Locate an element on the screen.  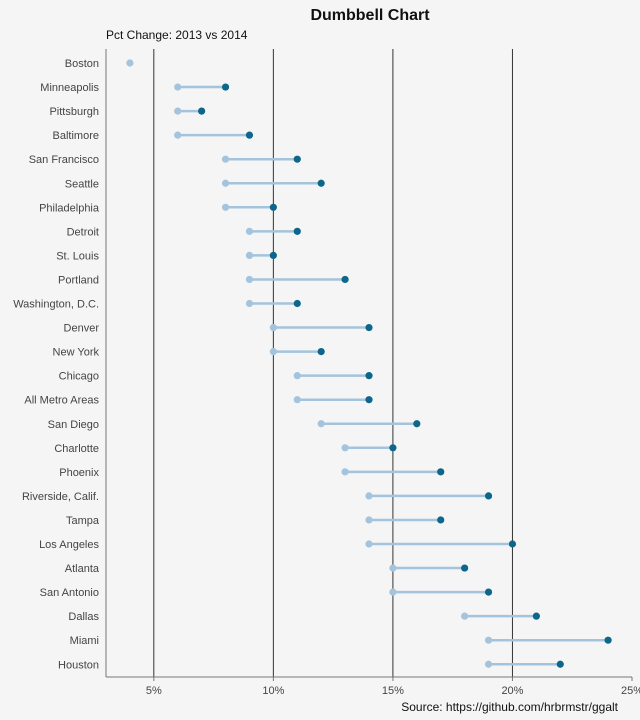
category-label: Seattle is located at coordinates (82, 184).